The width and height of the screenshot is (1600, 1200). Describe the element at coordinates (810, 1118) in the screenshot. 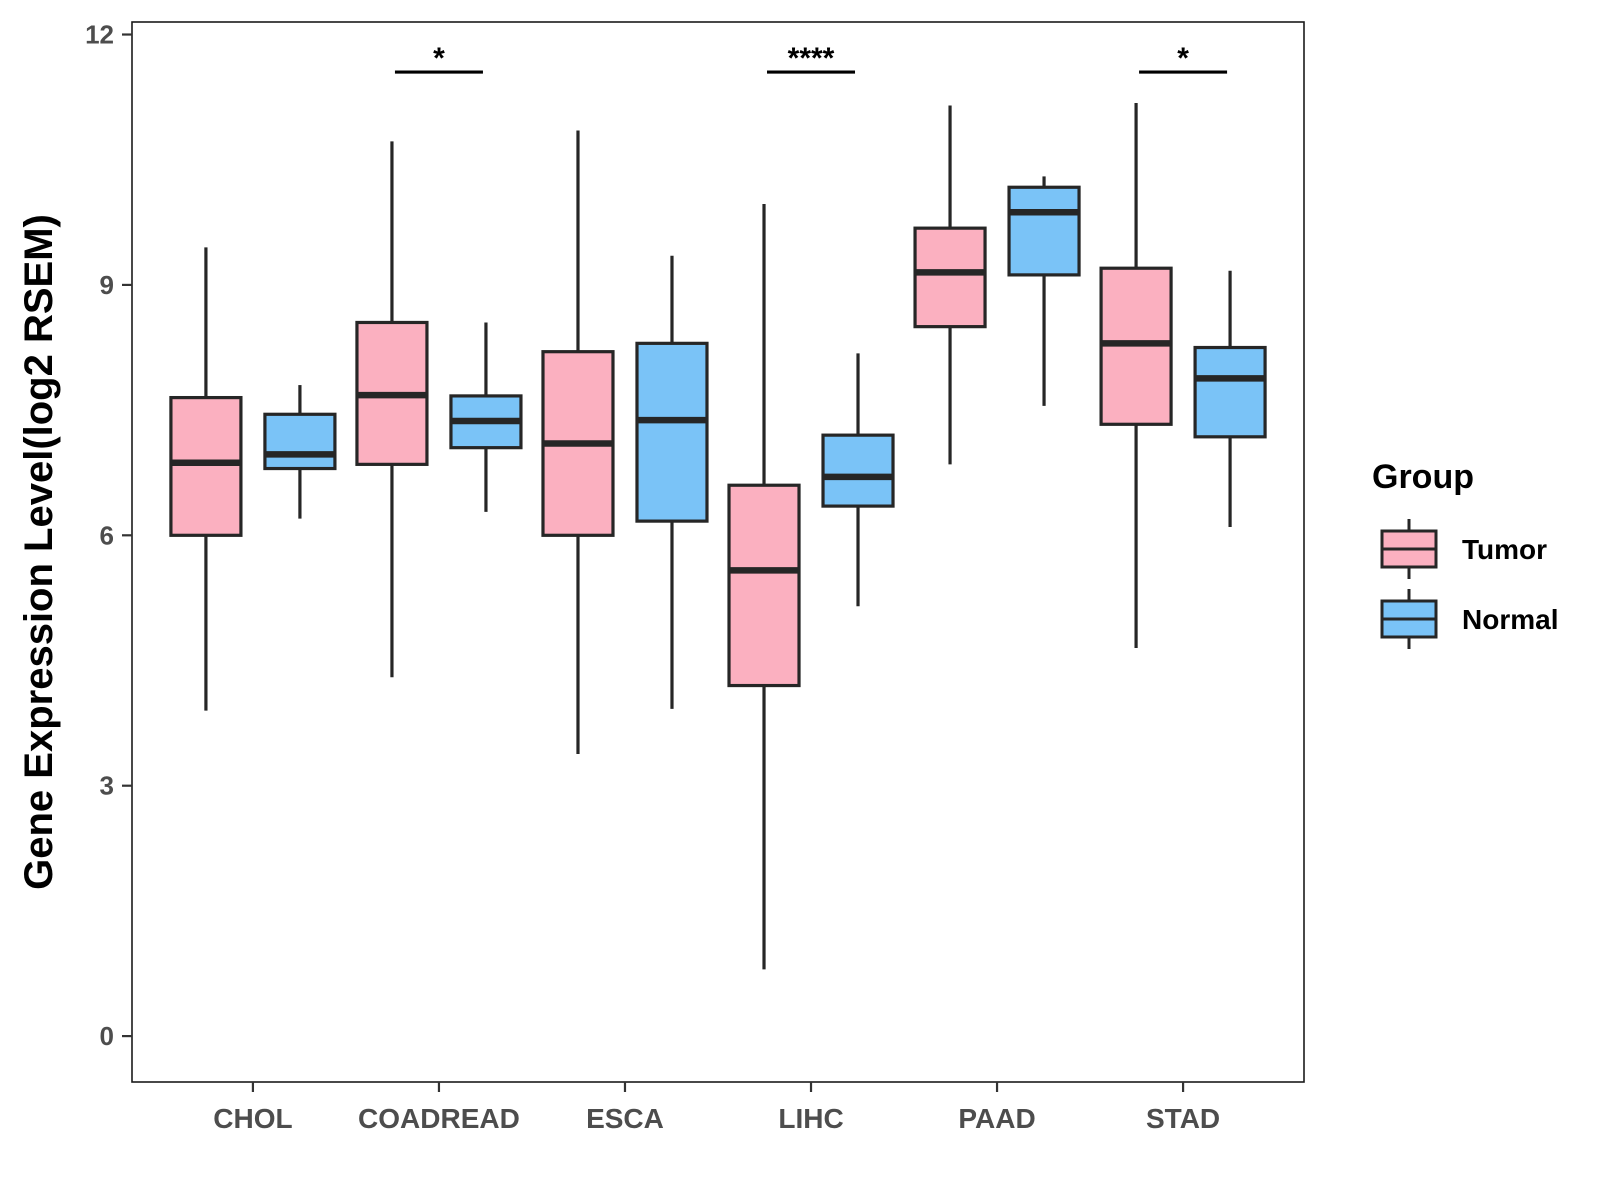

I see `x-tick-label-lihc: LIHC` at that location.